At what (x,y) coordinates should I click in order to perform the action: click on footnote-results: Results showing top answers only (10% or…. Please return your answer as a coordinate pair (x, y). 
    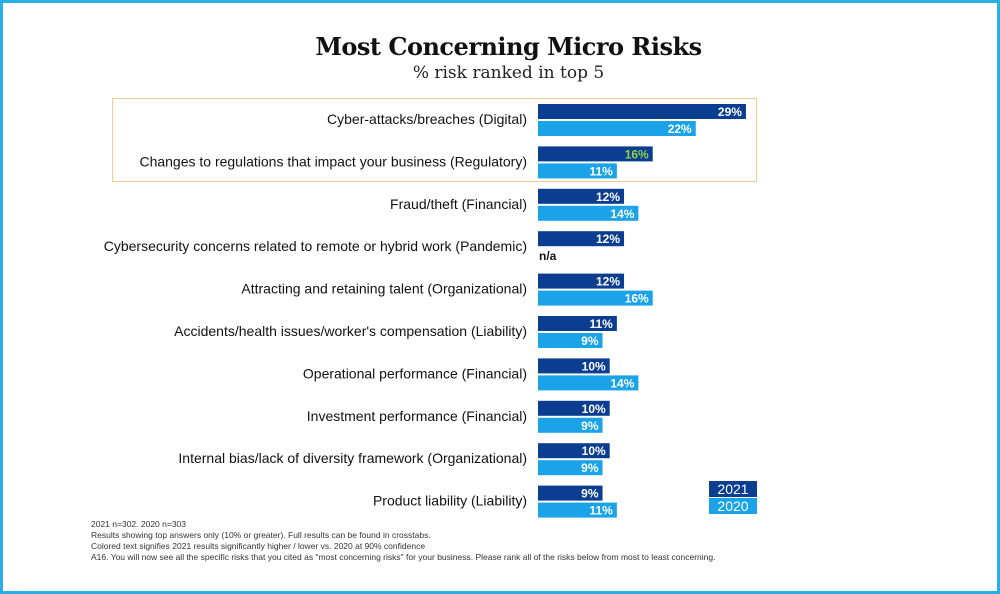
    Looking at the image, I should click on (261, 535).